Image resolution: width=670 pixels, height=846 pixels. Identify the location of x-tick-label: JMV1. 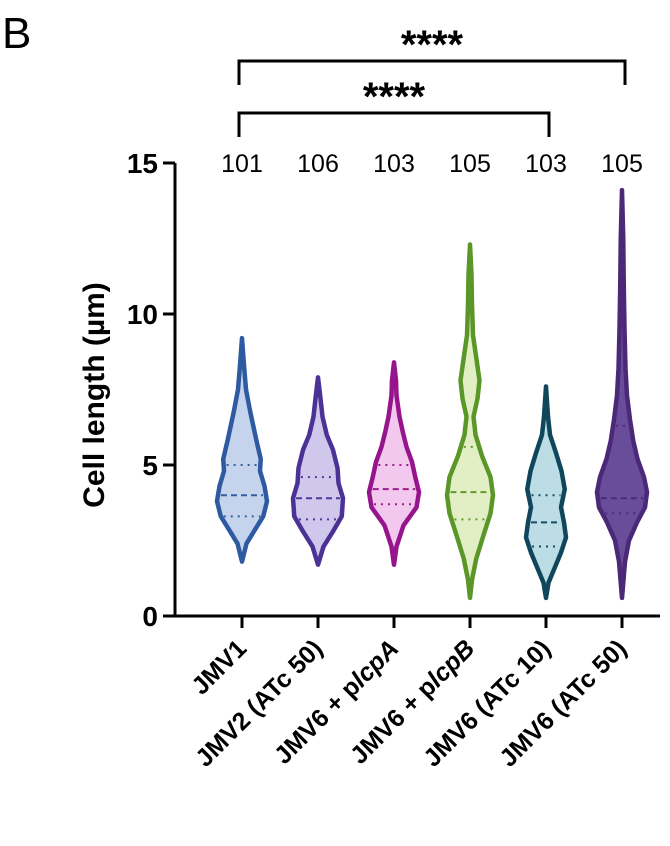
(219, 667).